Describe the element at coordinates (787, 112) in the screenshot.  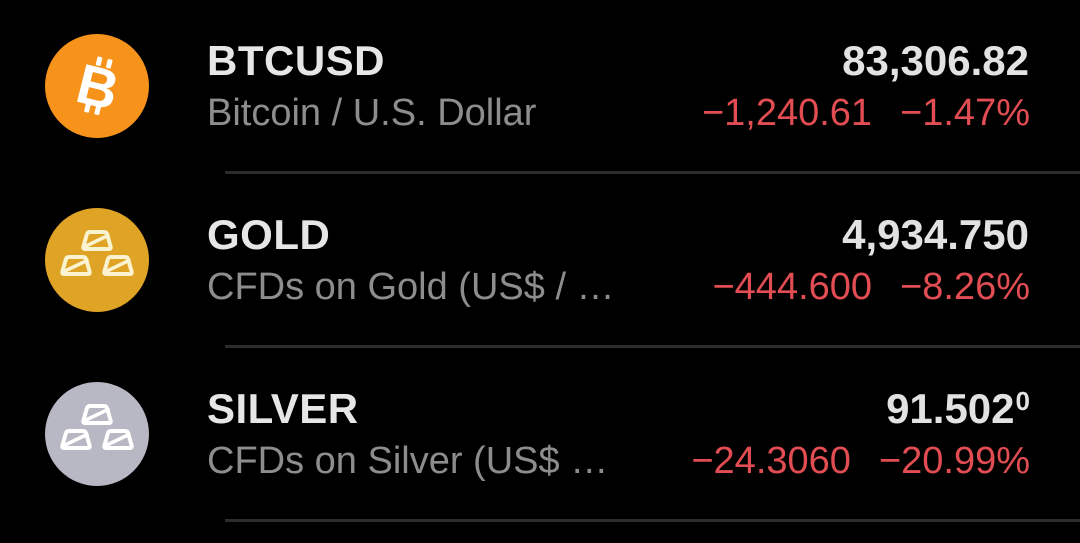
I see `change-label: −1,240.61` at that location.